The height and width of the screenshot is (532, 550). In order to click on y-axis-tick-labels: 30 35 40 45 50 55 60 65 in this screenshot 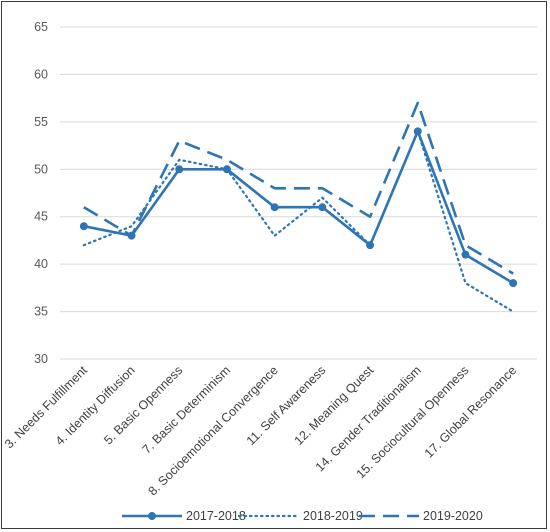, I will do `click(41, 193)`.